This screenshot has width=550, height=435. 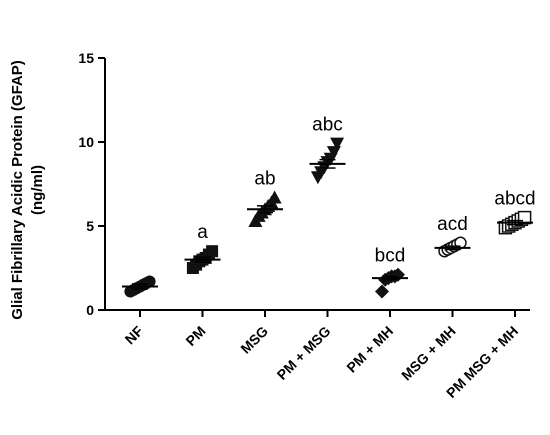 I want to click on x-category-label: MSG + MH, so click(x=428, y=353).